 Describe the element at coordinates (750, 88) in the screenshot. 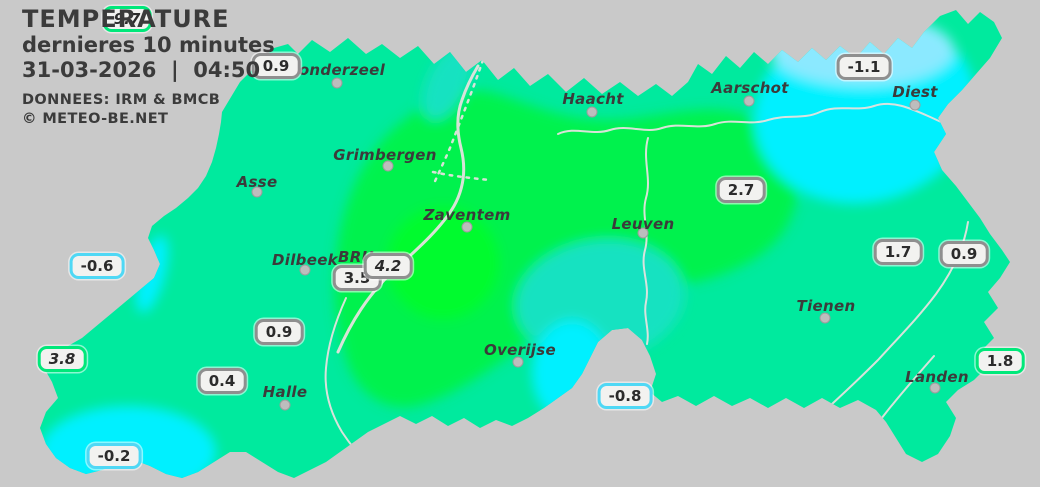

I see `city-label: Aarschot` at that location.